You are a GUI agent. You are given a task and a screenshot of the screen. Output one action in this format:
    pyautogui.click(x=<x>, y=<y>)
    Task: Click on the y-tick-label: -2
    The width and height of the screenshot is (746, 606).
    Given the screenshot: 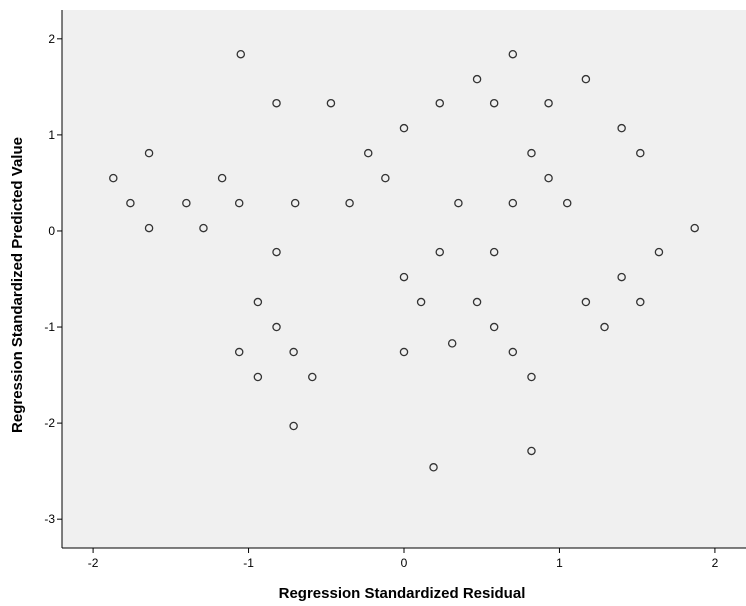 What is the action you would take?
    pyautogui.click(x=49, y=423)
    